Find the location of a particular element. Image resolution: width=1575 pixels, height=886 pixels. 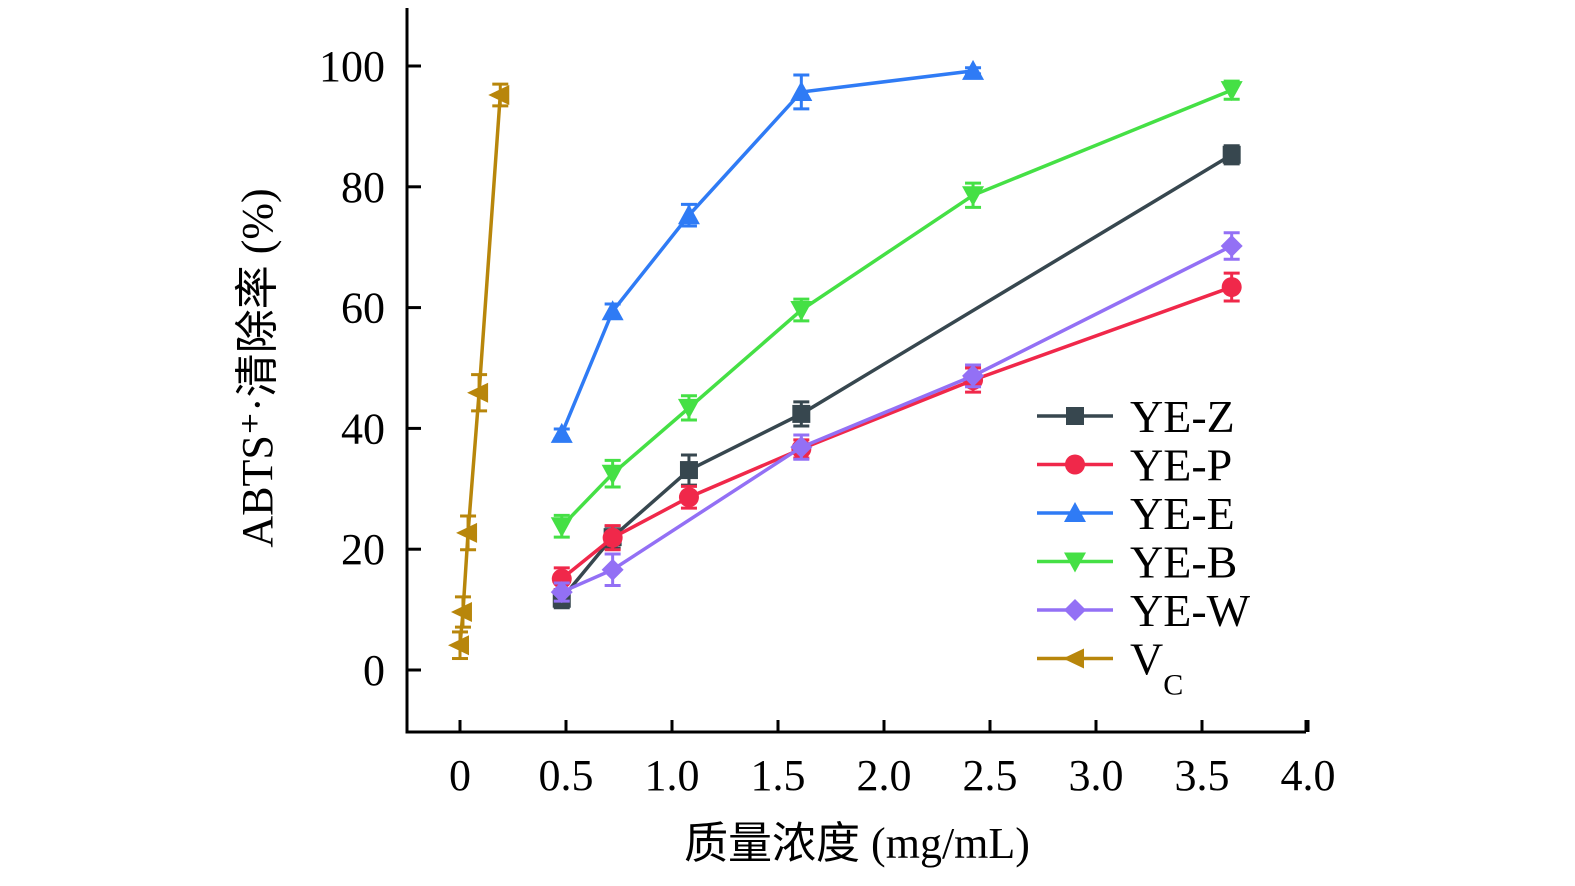

x-tick-label: 1.0 is located at coordinates (672, 775).